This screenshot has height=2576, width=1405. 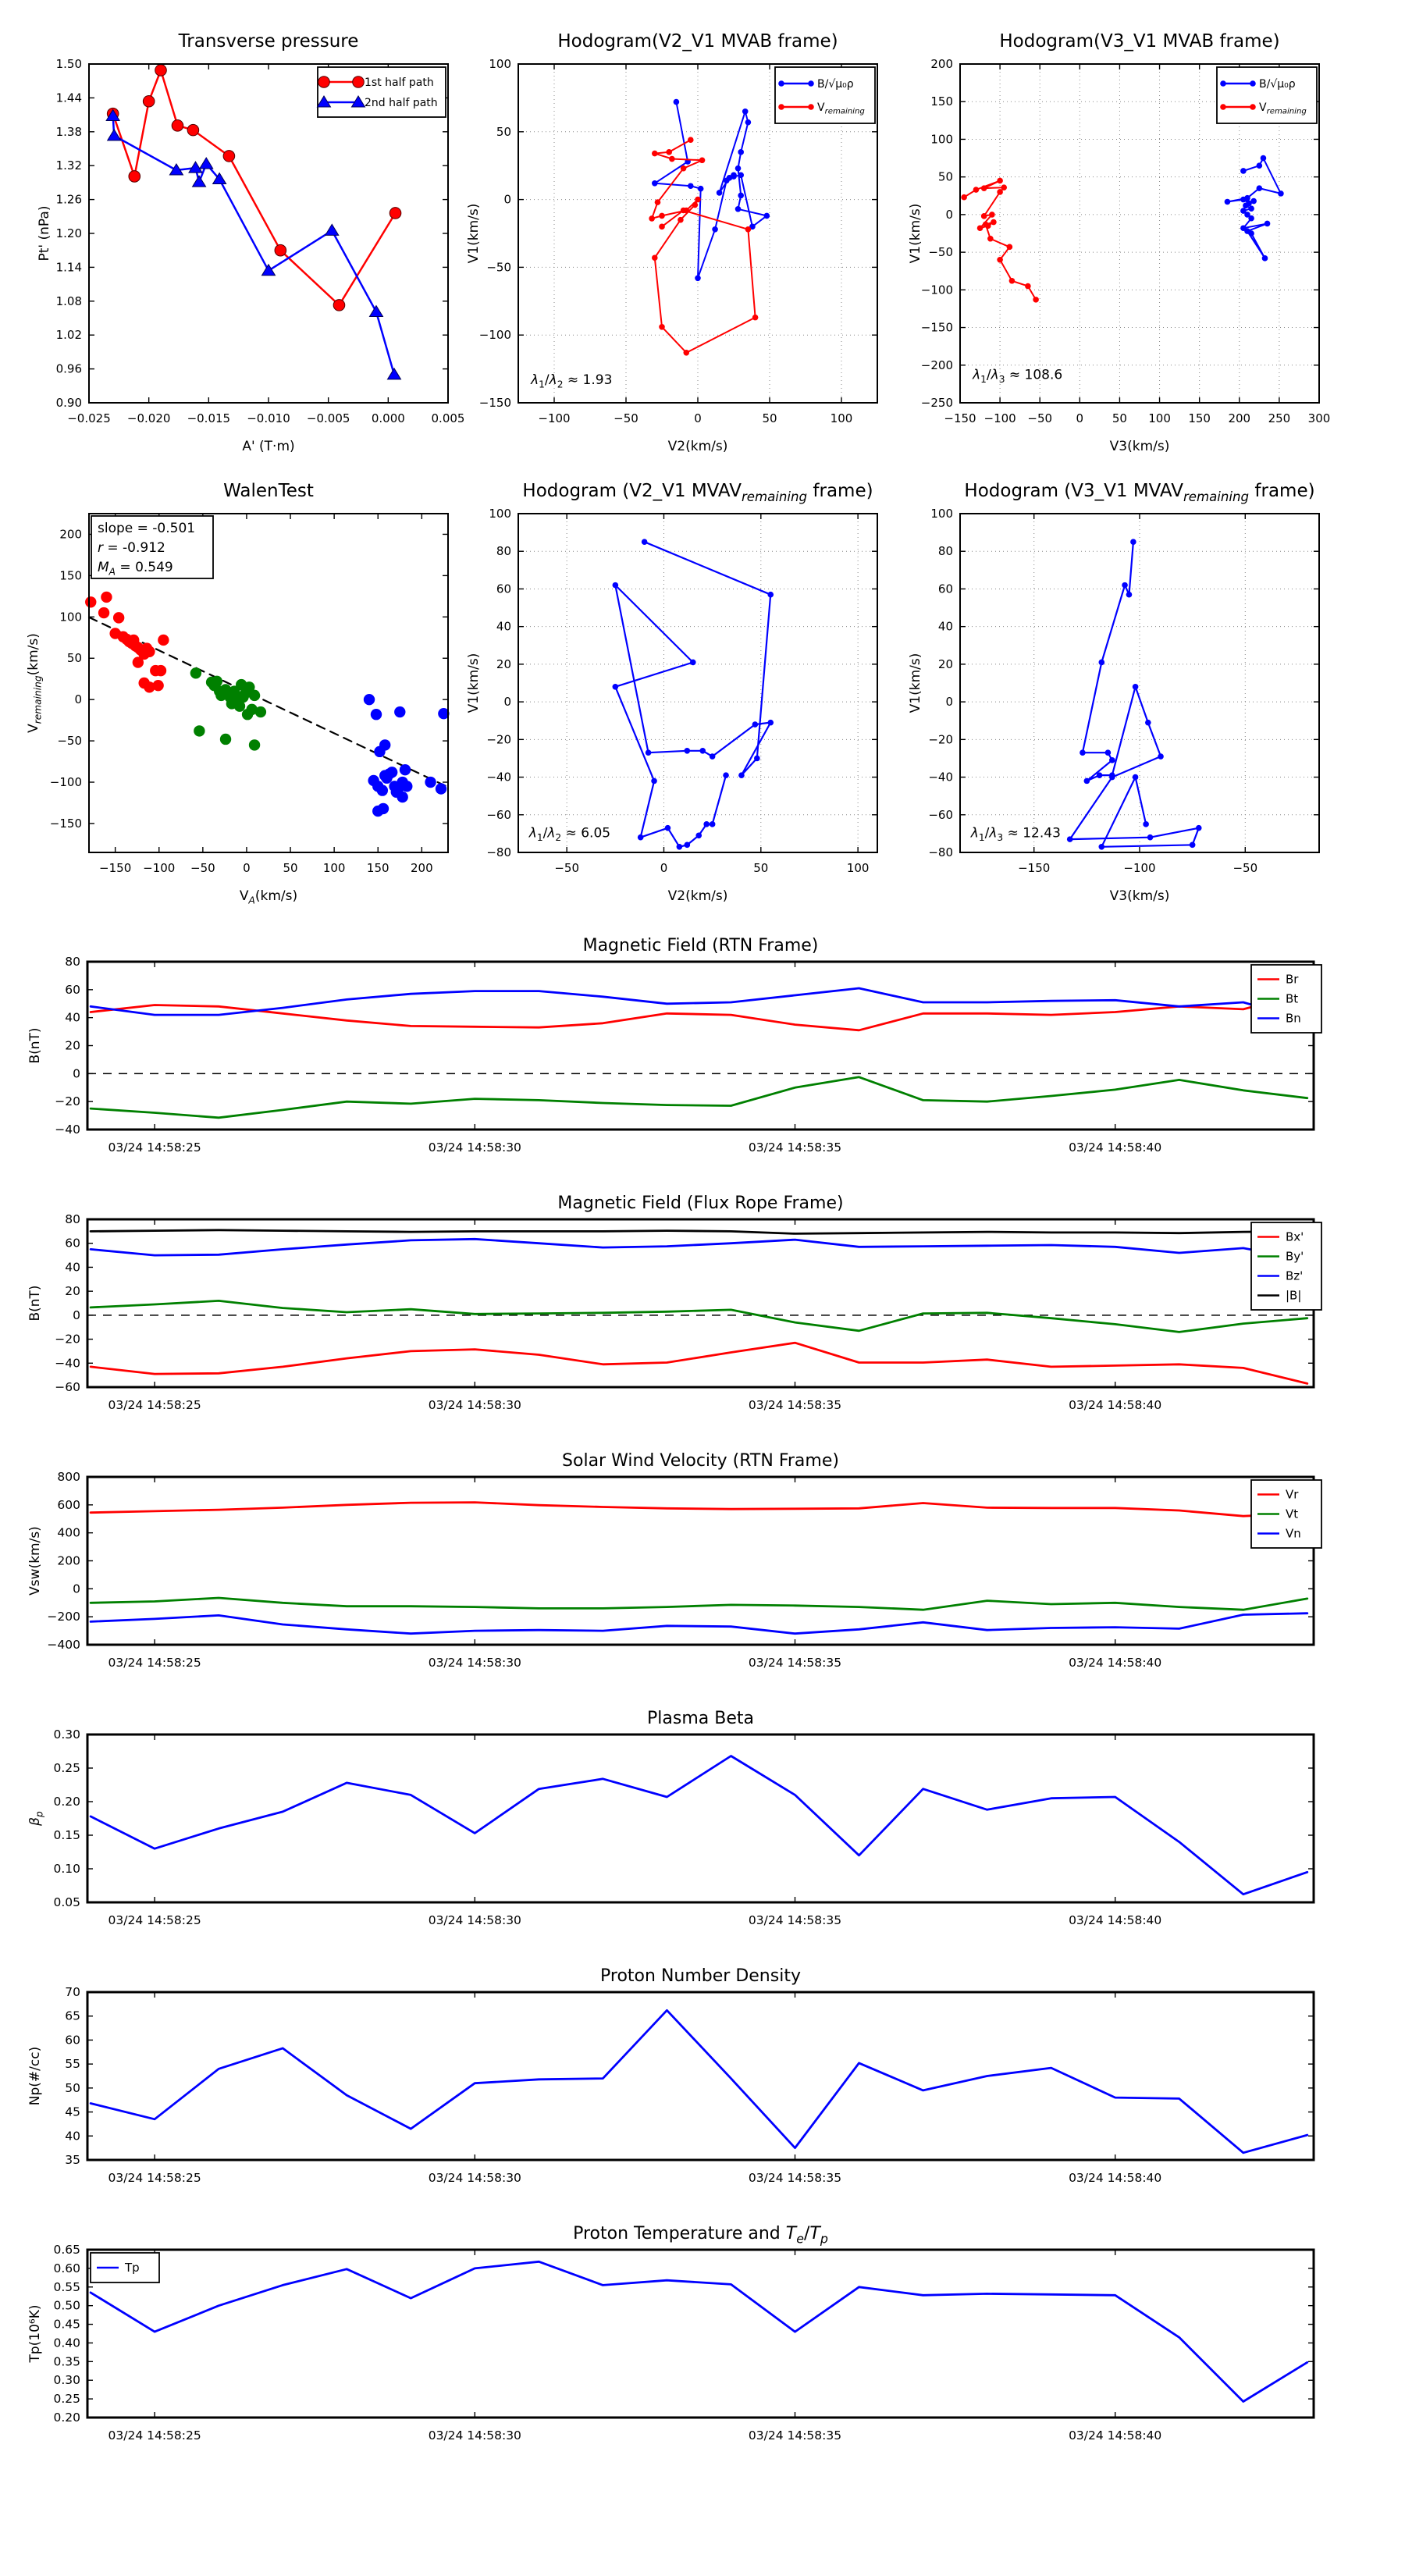 What do you see at coordinates (71, 575) in the screenshot?
I see `svg-text: 150` at bounding box center [71, 575].